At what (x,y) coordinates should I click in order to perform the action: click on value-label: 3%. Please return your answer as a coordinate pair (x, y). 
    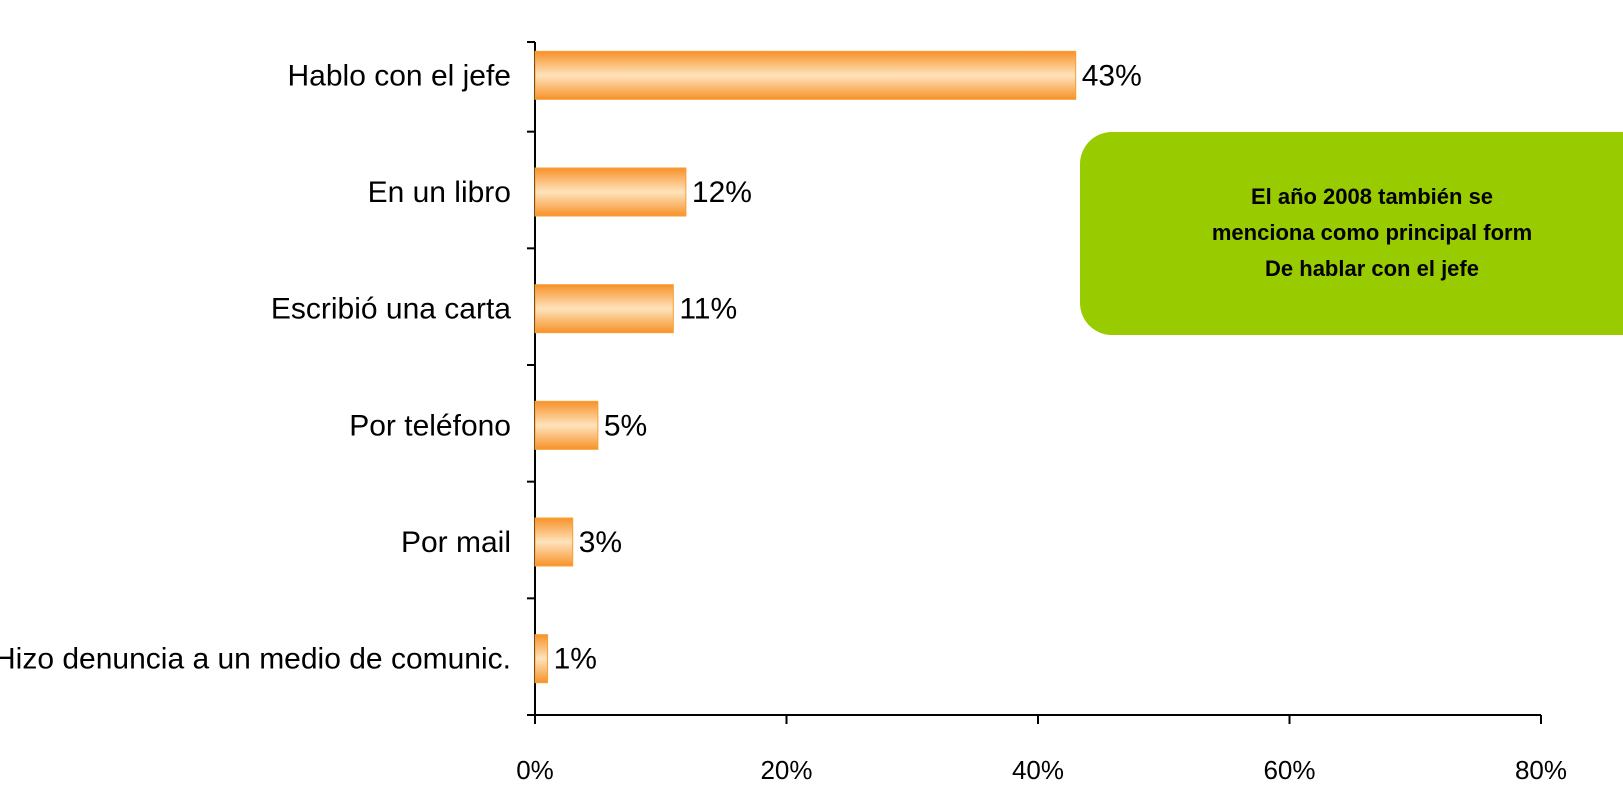
    Looking at the image, I should click on (600, 542).